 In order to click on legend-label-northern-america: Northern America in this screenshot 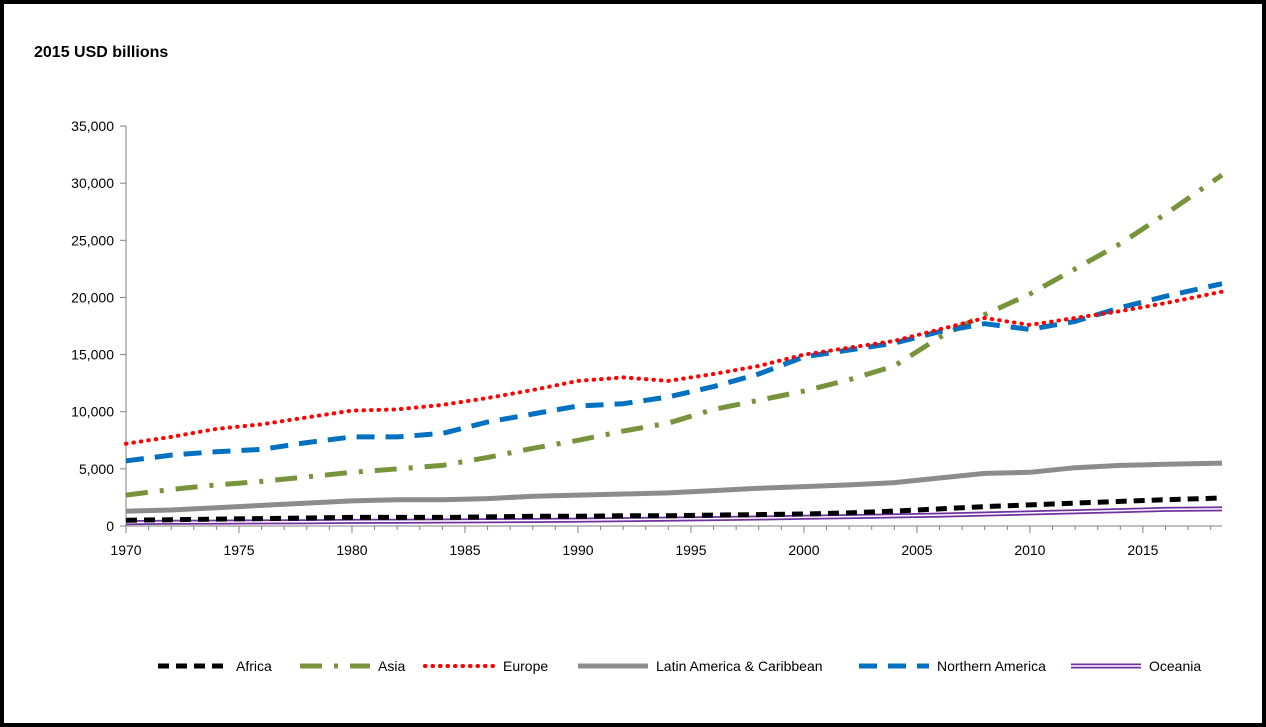, I will do `click(991, 666)`.